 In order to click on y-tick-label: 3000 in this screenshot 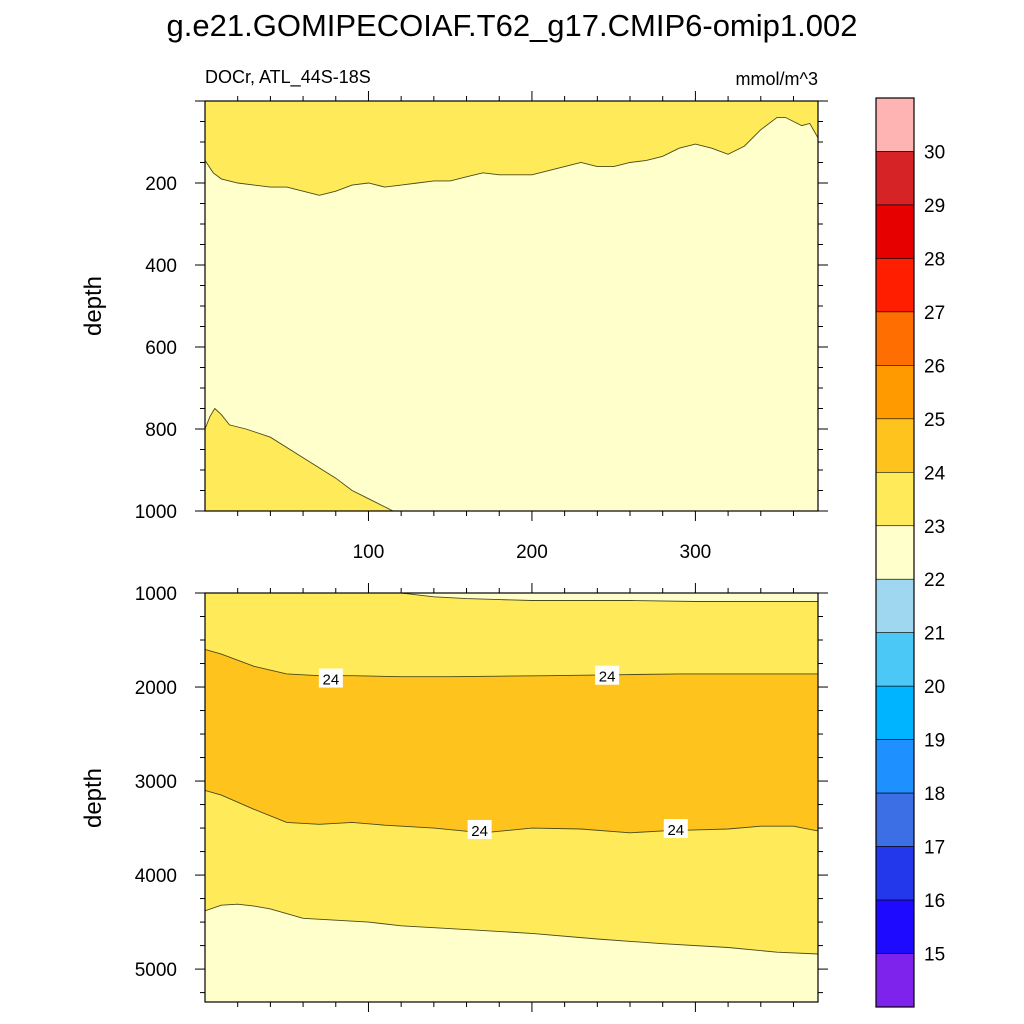, I will do `click(156, 782)`.